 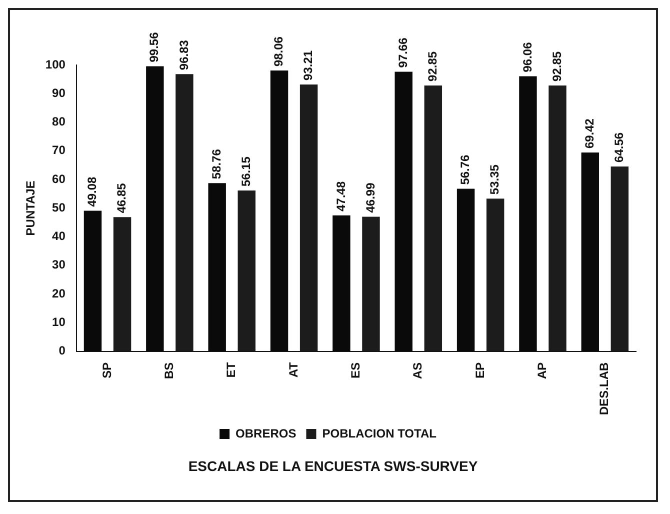 I want to click on data-label: 64.56, so click(x=619, y=147).